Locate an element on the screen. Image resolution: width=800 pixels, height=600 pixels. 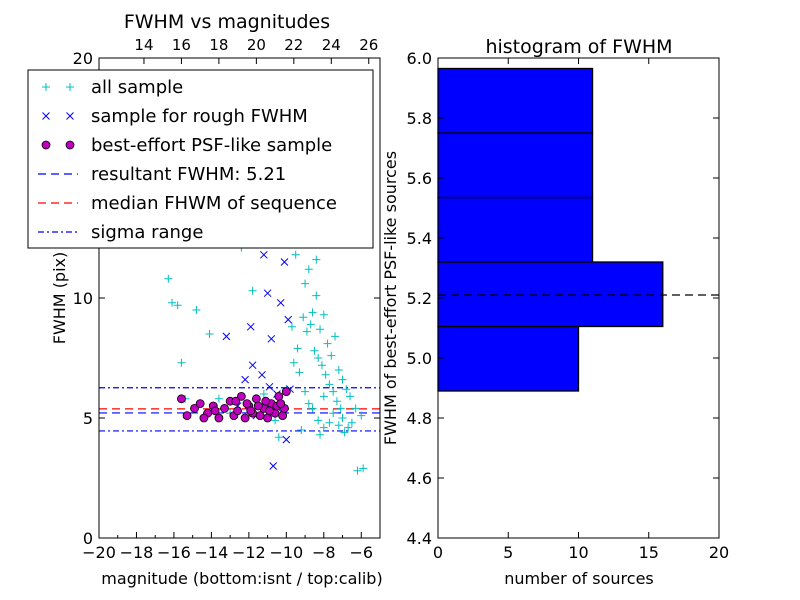
scatter-y-tick-label: 10 is located at coordinates (83, 298).